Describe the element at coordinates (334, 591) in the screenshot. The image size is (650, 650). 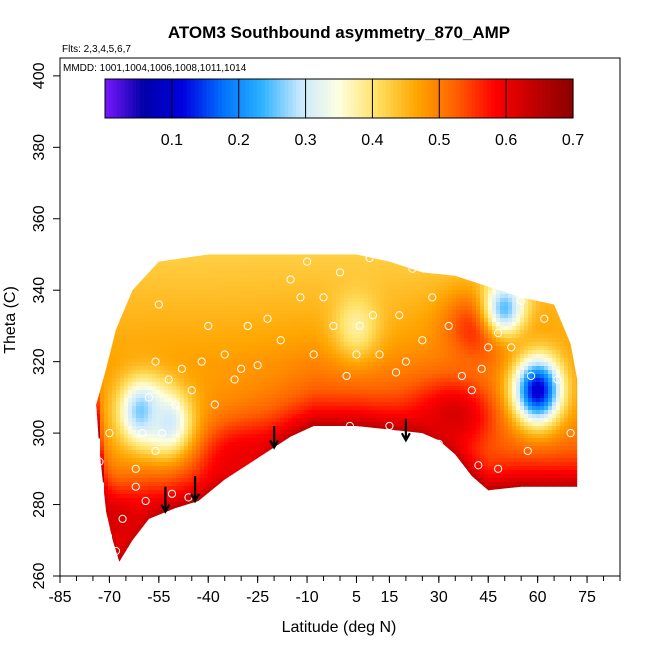
I see `x-axis: -85 -70 -55 -40 -25 -10 5 15 30 45 60 75` at that location.